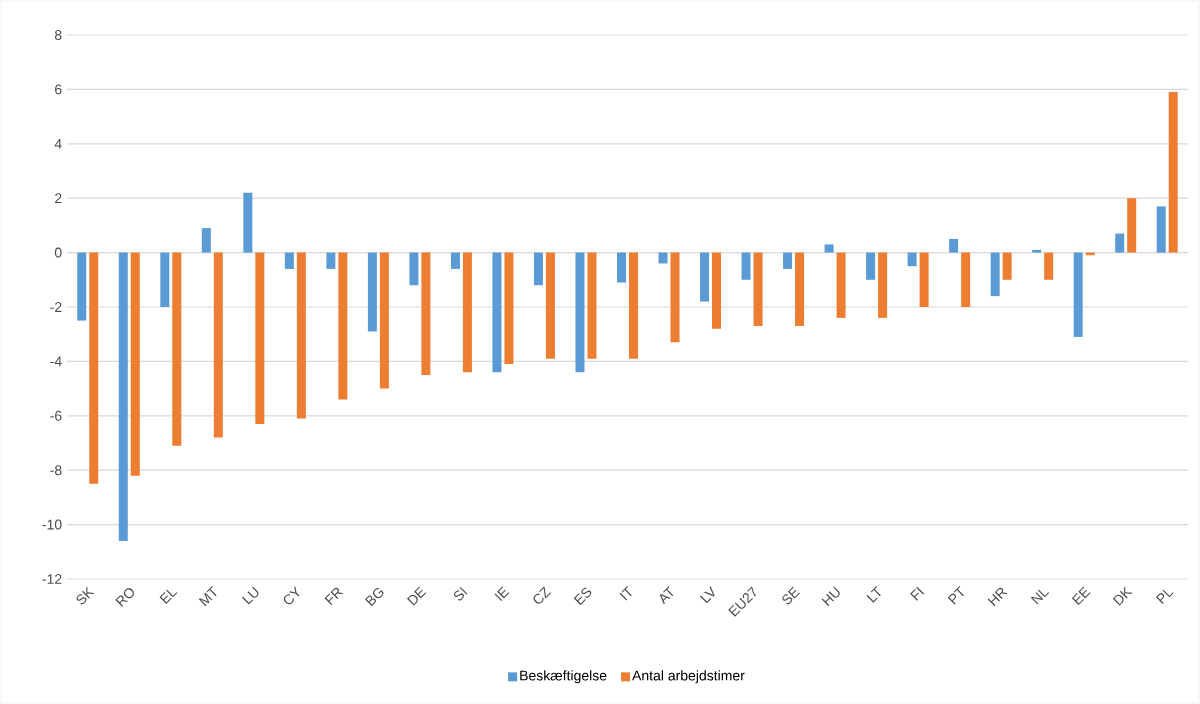  Describe the element at coordinates (542, 595) in the screenshot. I see `x-tick-label: CZ` at that location.